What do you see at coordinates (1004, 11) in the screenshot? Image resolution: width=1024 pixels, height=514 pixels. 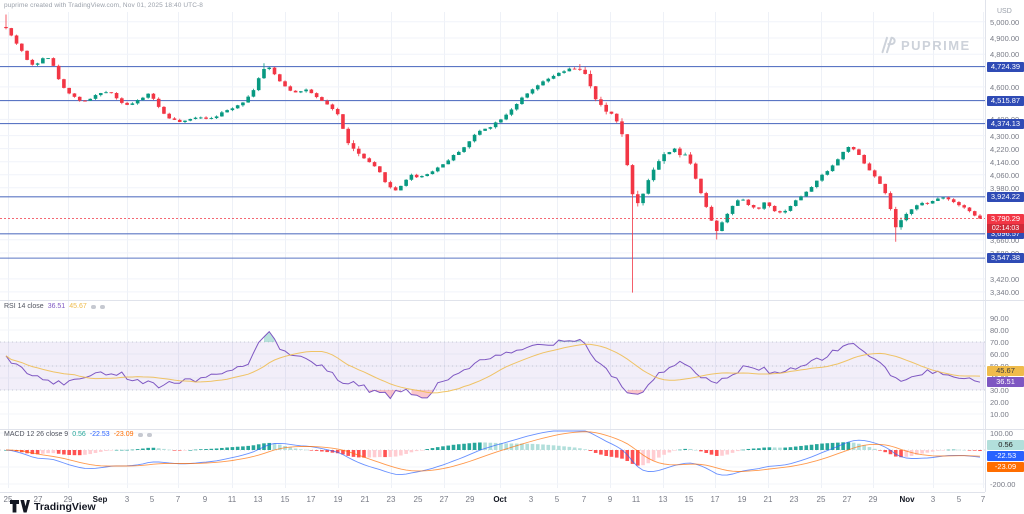 I see `axis-currency-label: USD` at bounding box center [1004, 11].